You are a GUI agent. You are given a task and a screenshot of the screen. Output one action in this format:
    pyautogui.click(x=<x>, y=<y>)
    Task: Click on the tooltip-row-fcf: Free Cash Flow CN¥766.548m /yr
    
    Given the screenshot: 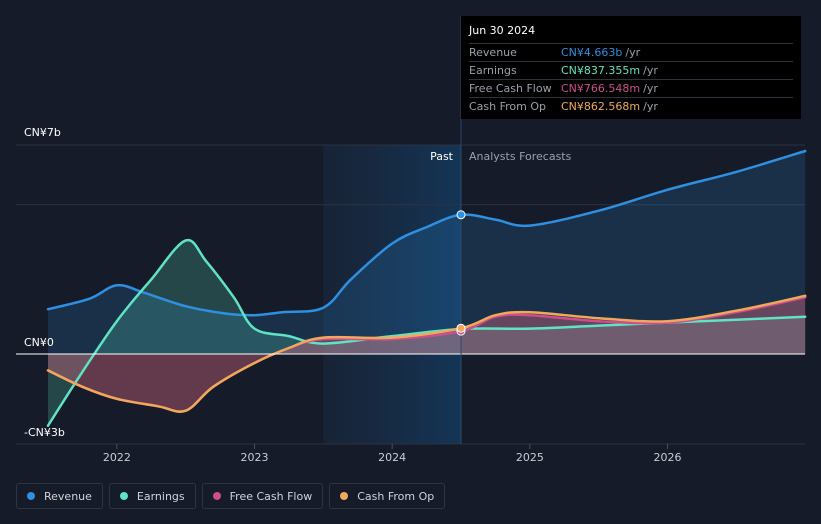 What is the action you would take?
    pyautogui.click(x=631, y=88)
    